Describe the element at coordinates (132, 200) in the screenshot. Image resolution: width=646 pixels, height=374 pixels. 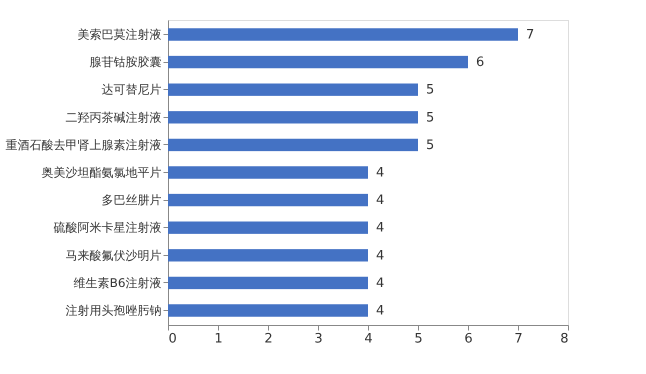
I see `y-tick-label: 多巴丝肼片` at that location.